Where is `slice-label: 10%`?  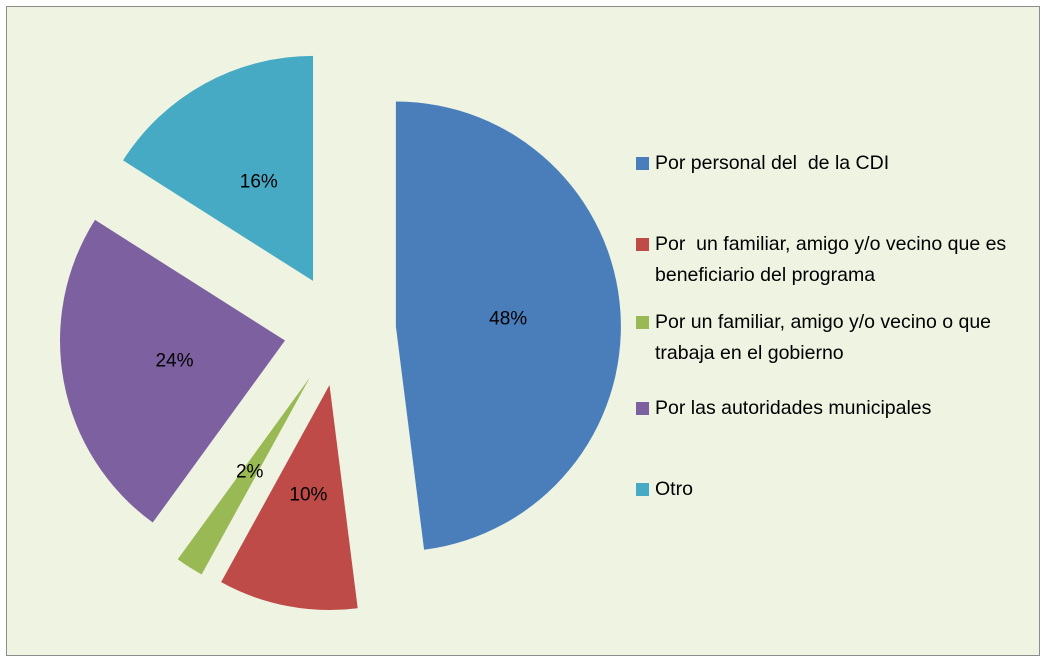 slice-label: 10% is located at coordinates (308, 495).